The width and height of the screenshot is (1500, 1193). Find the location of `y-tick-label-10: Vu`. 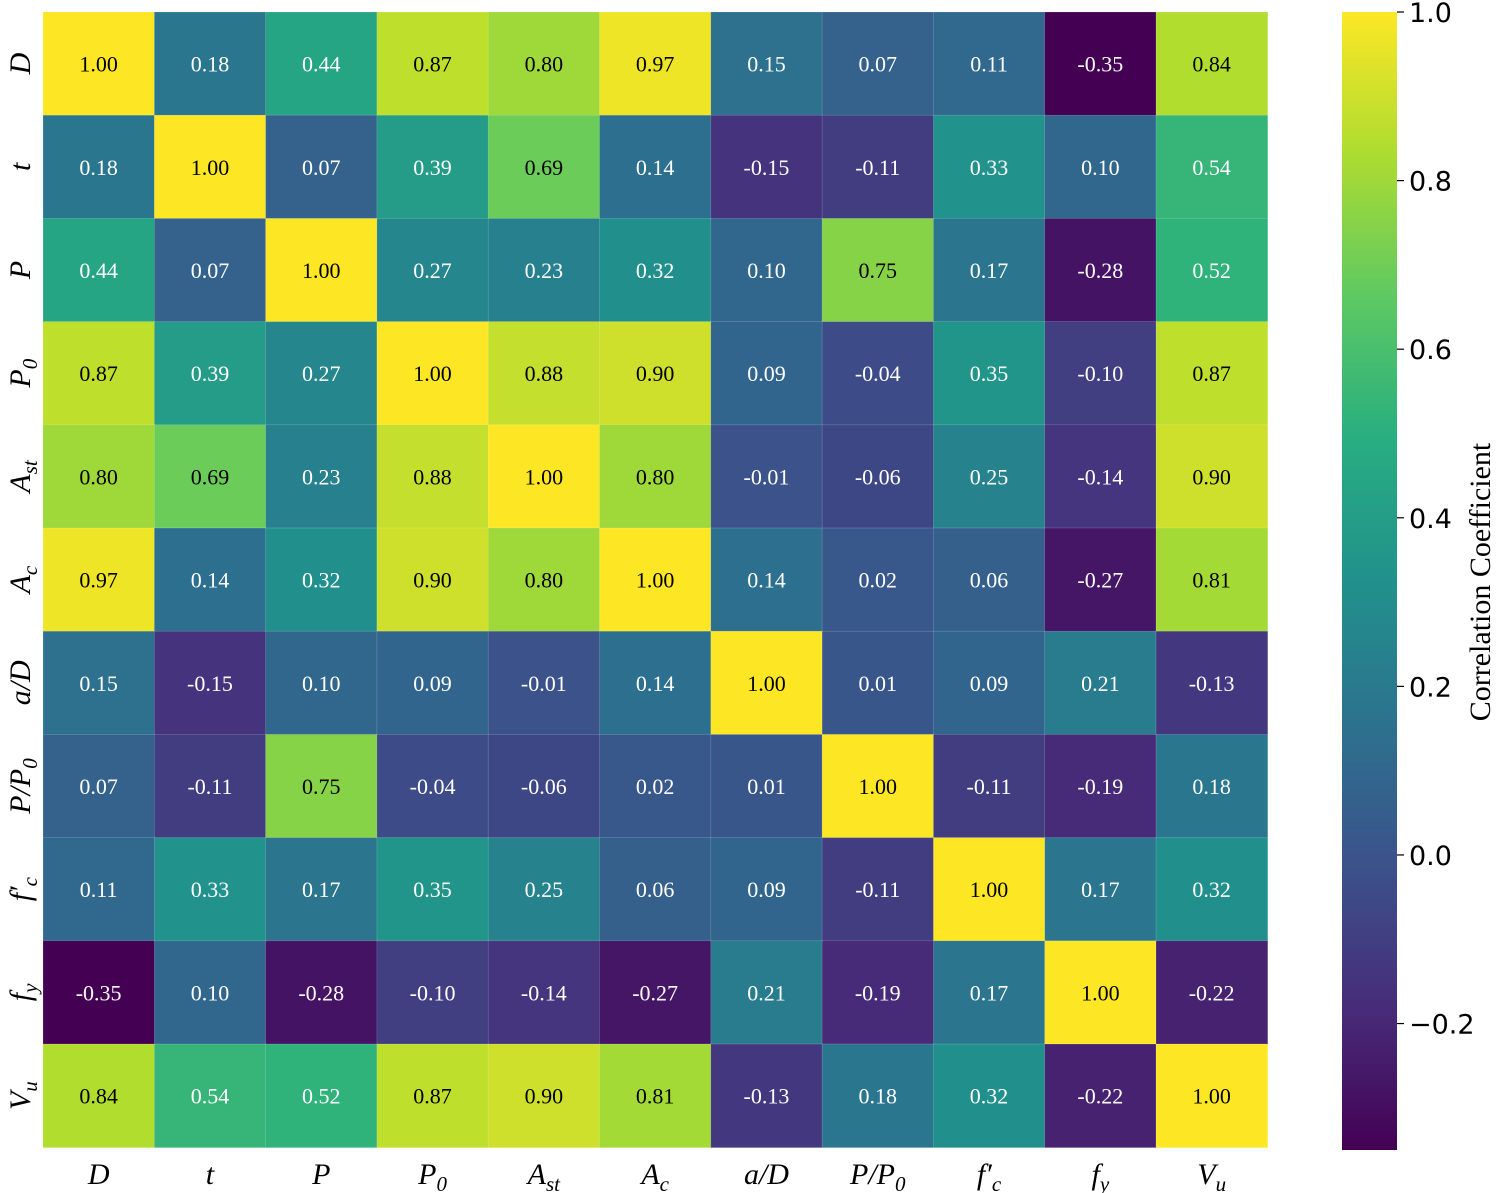

y-tick-label-10: Vu is located at coordinates (23, 1095).